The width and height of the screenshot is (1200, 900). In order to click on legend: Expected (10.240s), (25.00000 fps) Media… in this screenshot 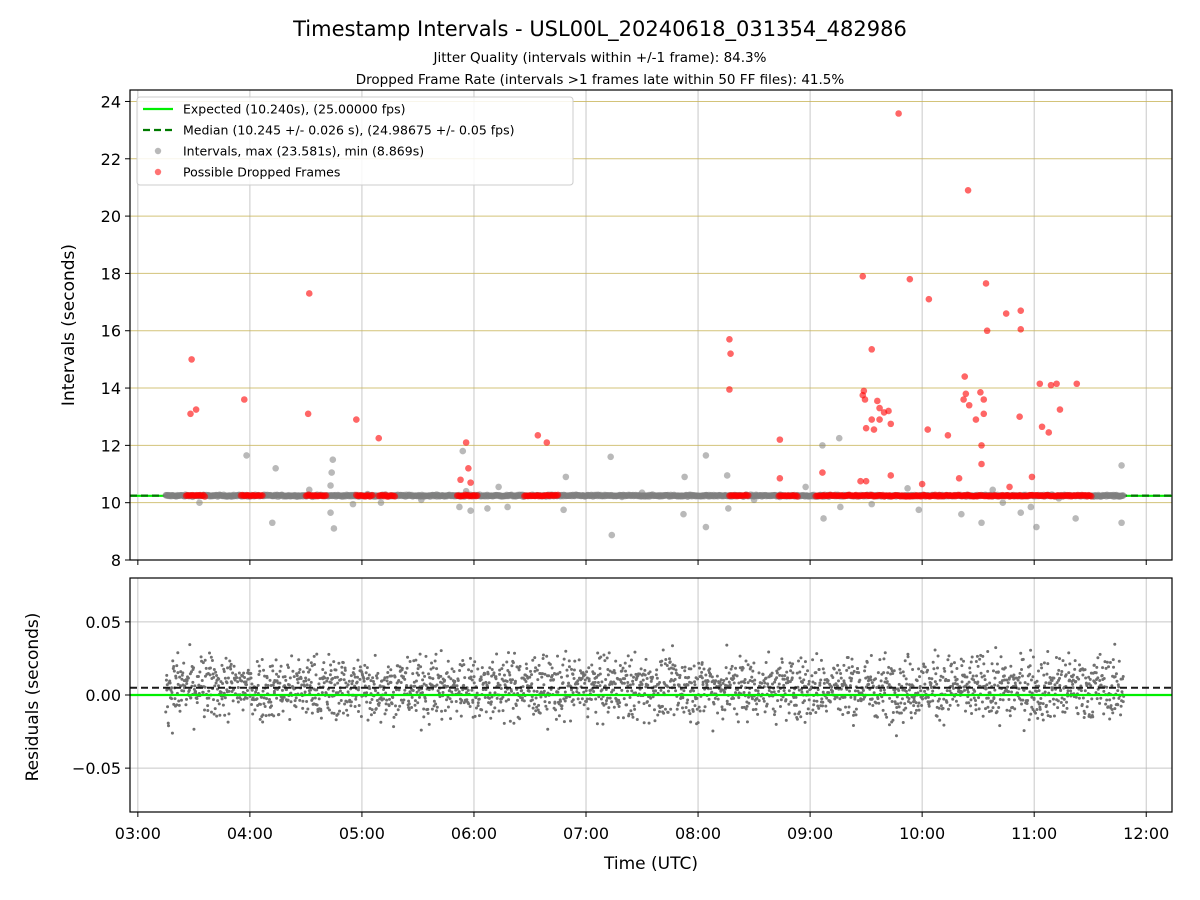, I will do `click(355, 141)`.